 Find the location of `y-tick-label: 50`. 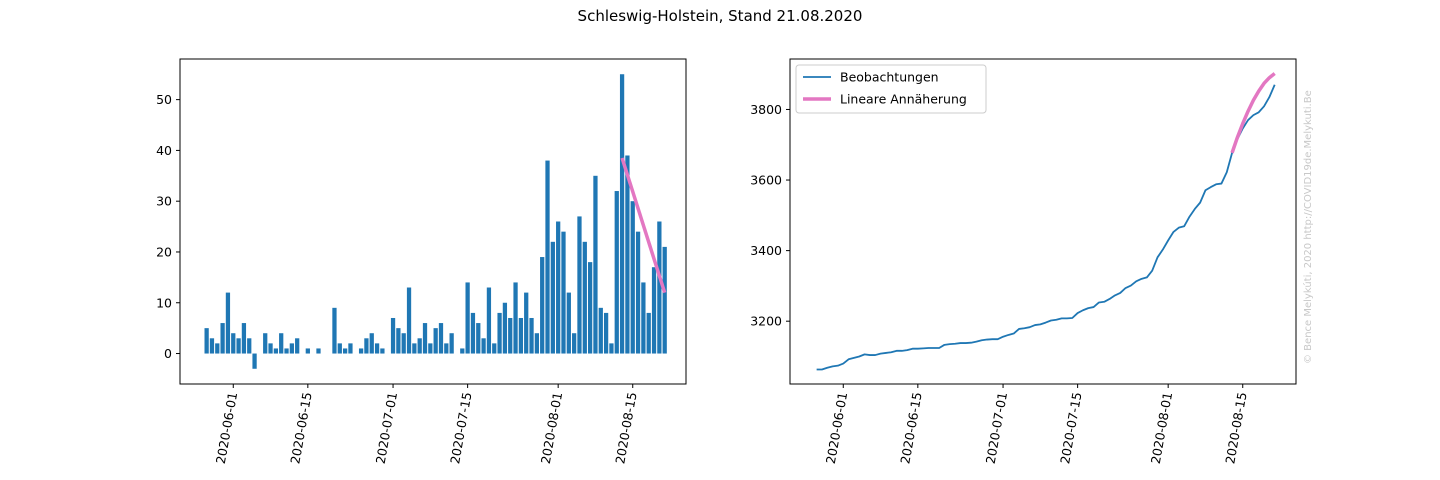

y-tick-label: 50 is located at coordinates (164, 99).